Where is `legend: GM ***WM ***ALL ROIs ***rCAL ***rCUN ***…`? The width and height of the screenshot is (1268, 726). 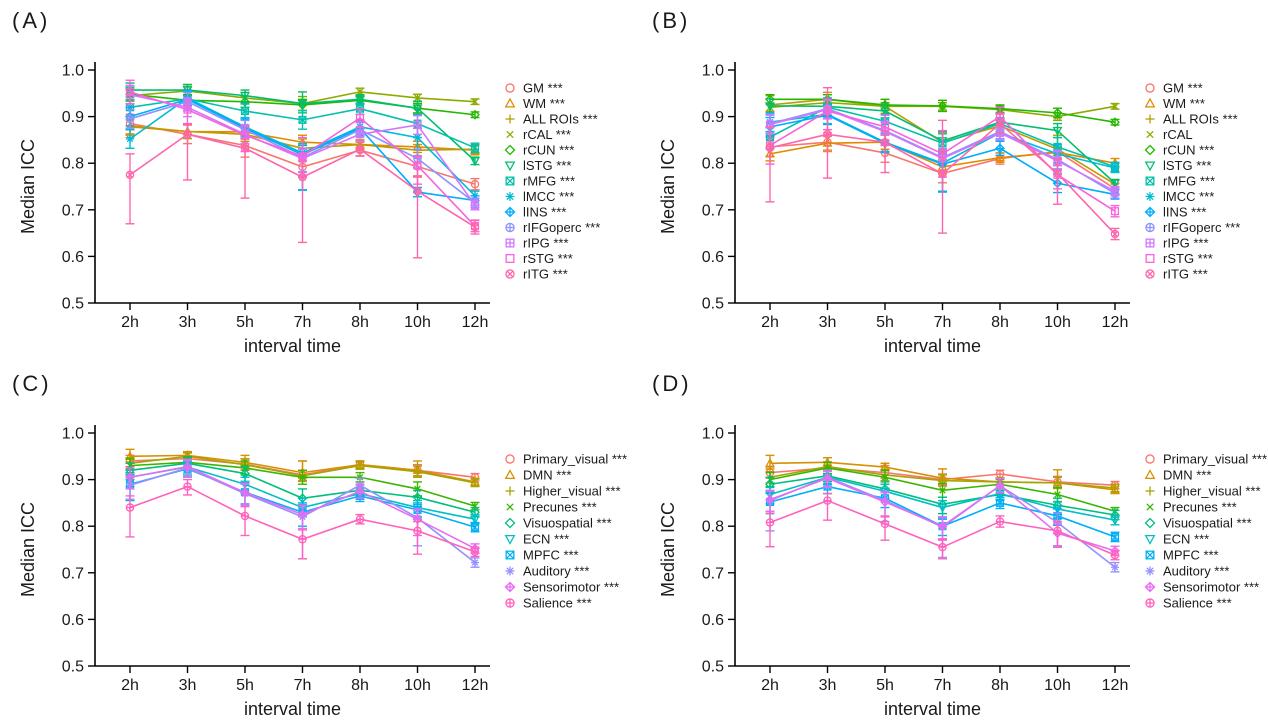
legend: GM ***WM ***ALL ROIs ***rCAL ***rCUN ***… is located at coordinates (552, 181).